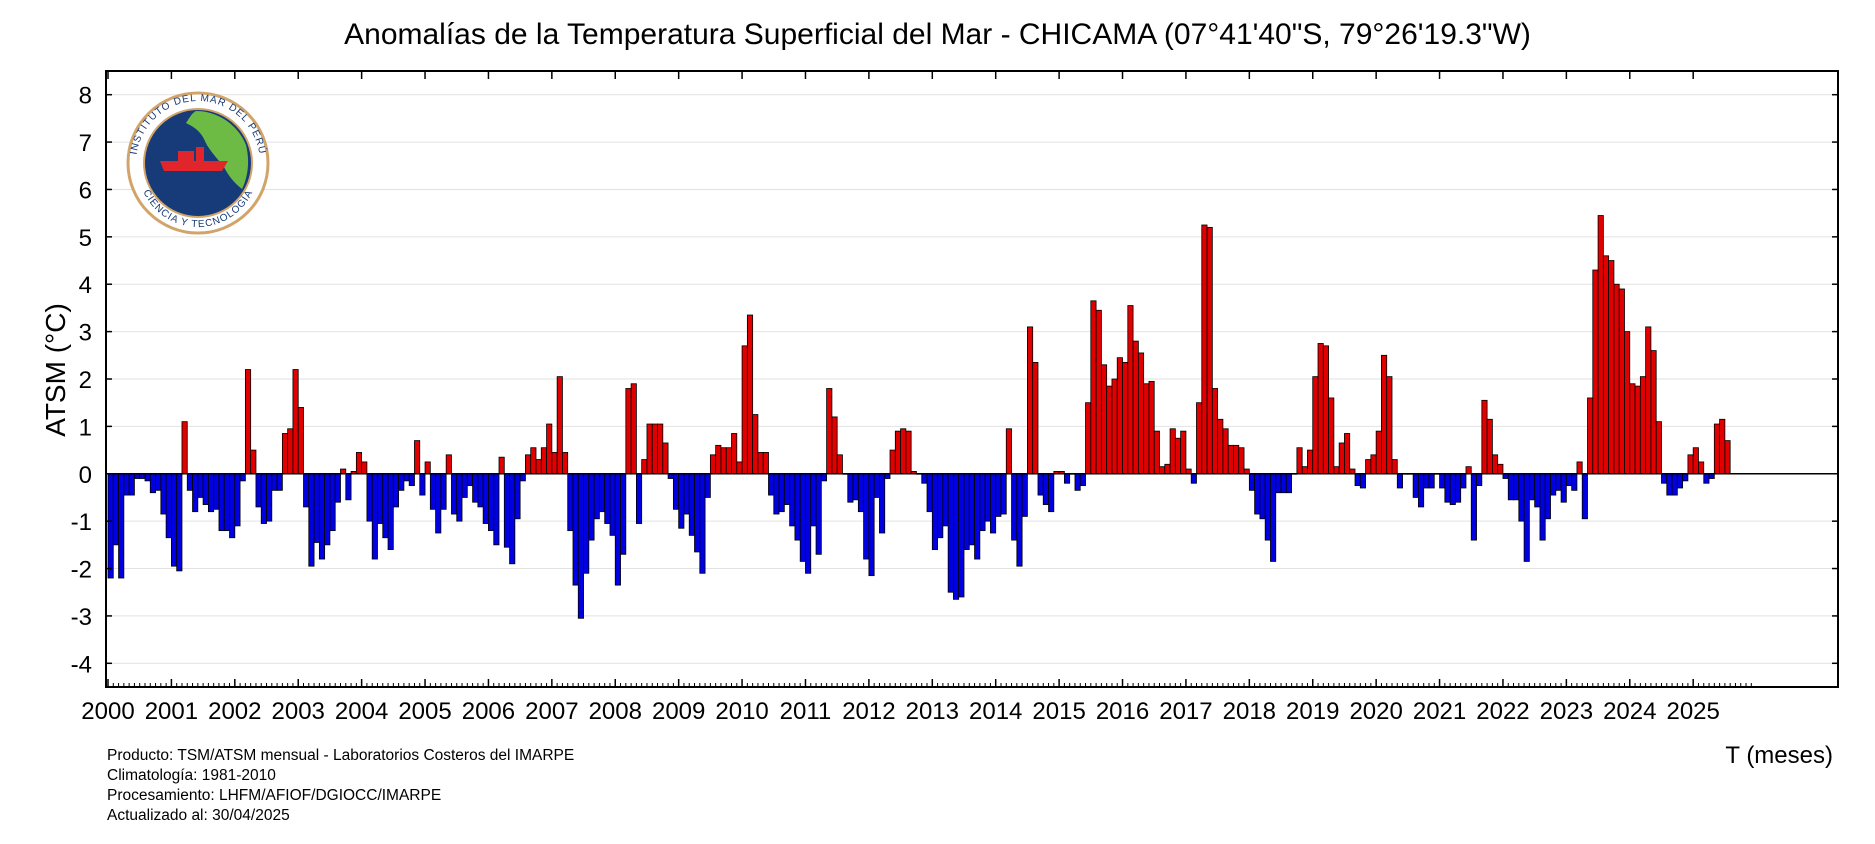 The height and width of the screenshot is (844, 1875). Describe the element at coordinates (85, 380) in the screenshot. I see `y-tick-label: 2` at that location.